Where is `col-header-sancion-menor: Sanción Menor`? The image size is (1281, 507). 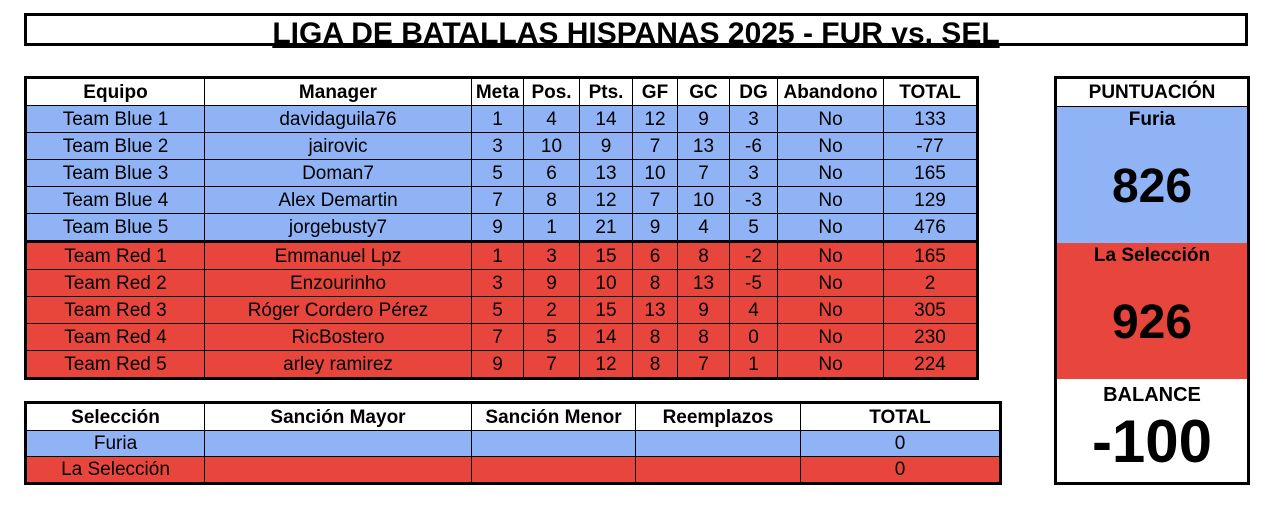
col-header-sancion-menor: Sanción Menor is located at coordinates (553, 416).